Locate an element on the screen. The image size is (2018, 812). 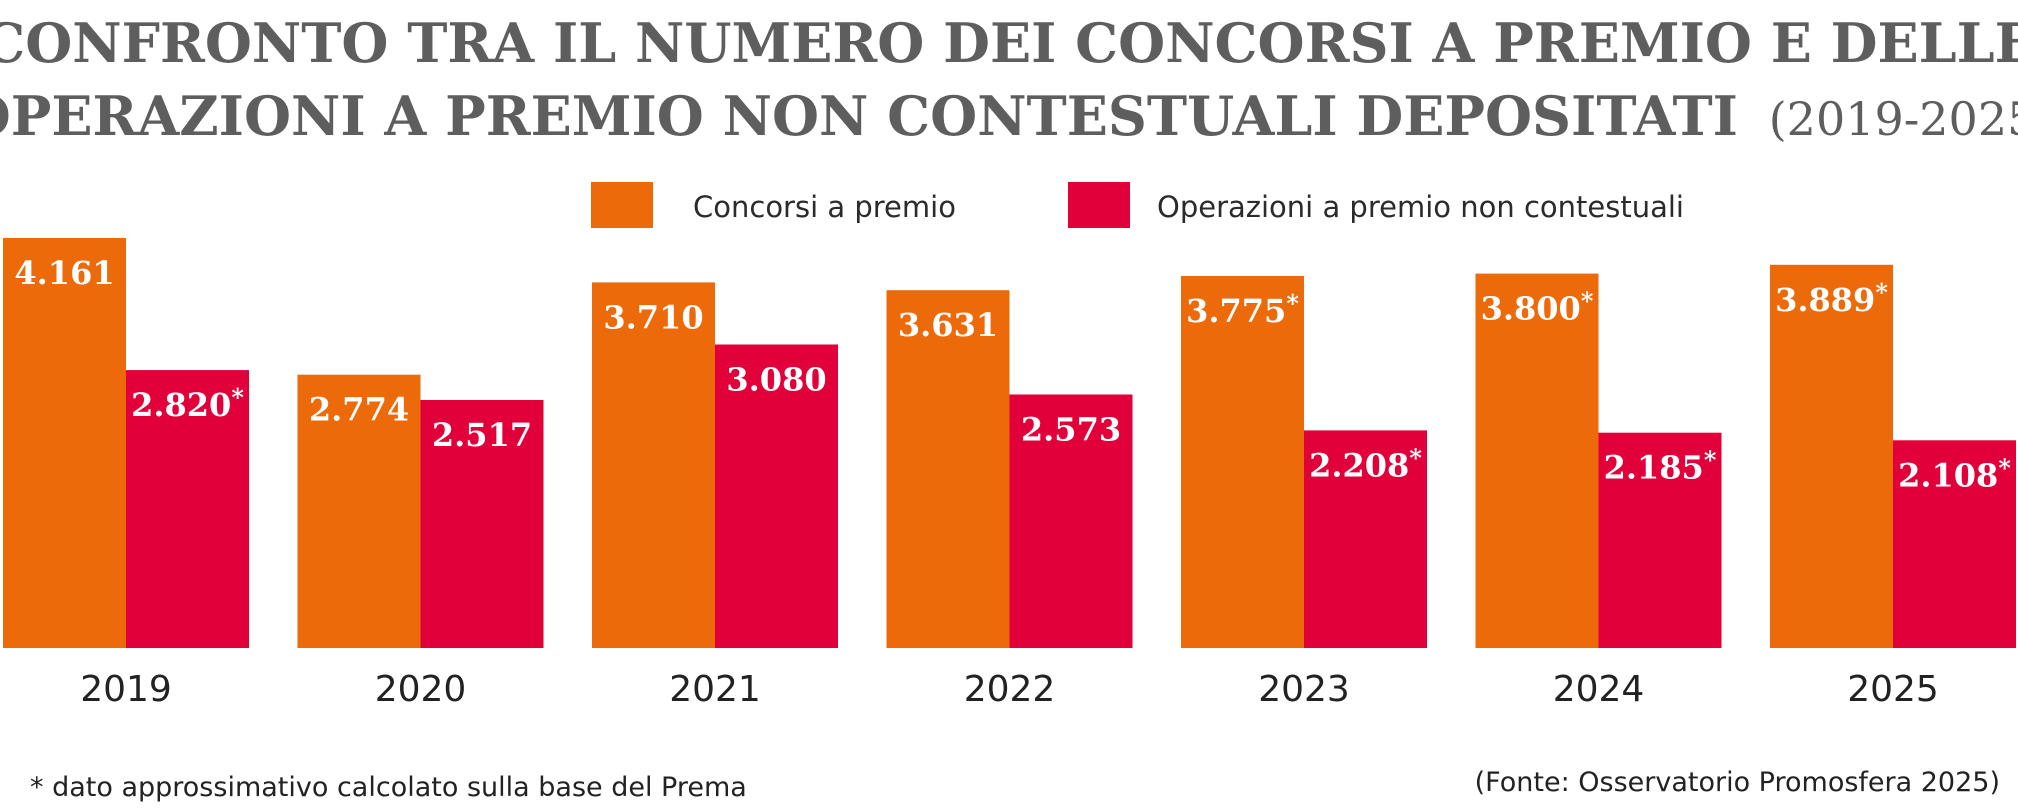
year-labels: 2019 2020 2021 2022 2023 2024 2025 is located at coordinates (1009, 689).